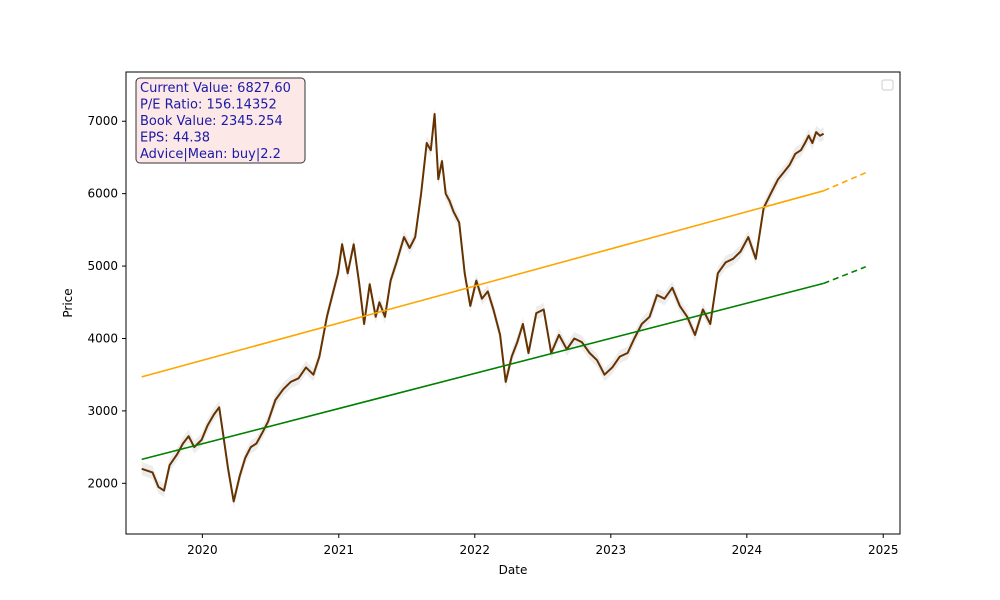 The image size is (1000, 600). I want to click on info-advice-mean: Advice|Mean: buy|2.2, so click(210, 154).